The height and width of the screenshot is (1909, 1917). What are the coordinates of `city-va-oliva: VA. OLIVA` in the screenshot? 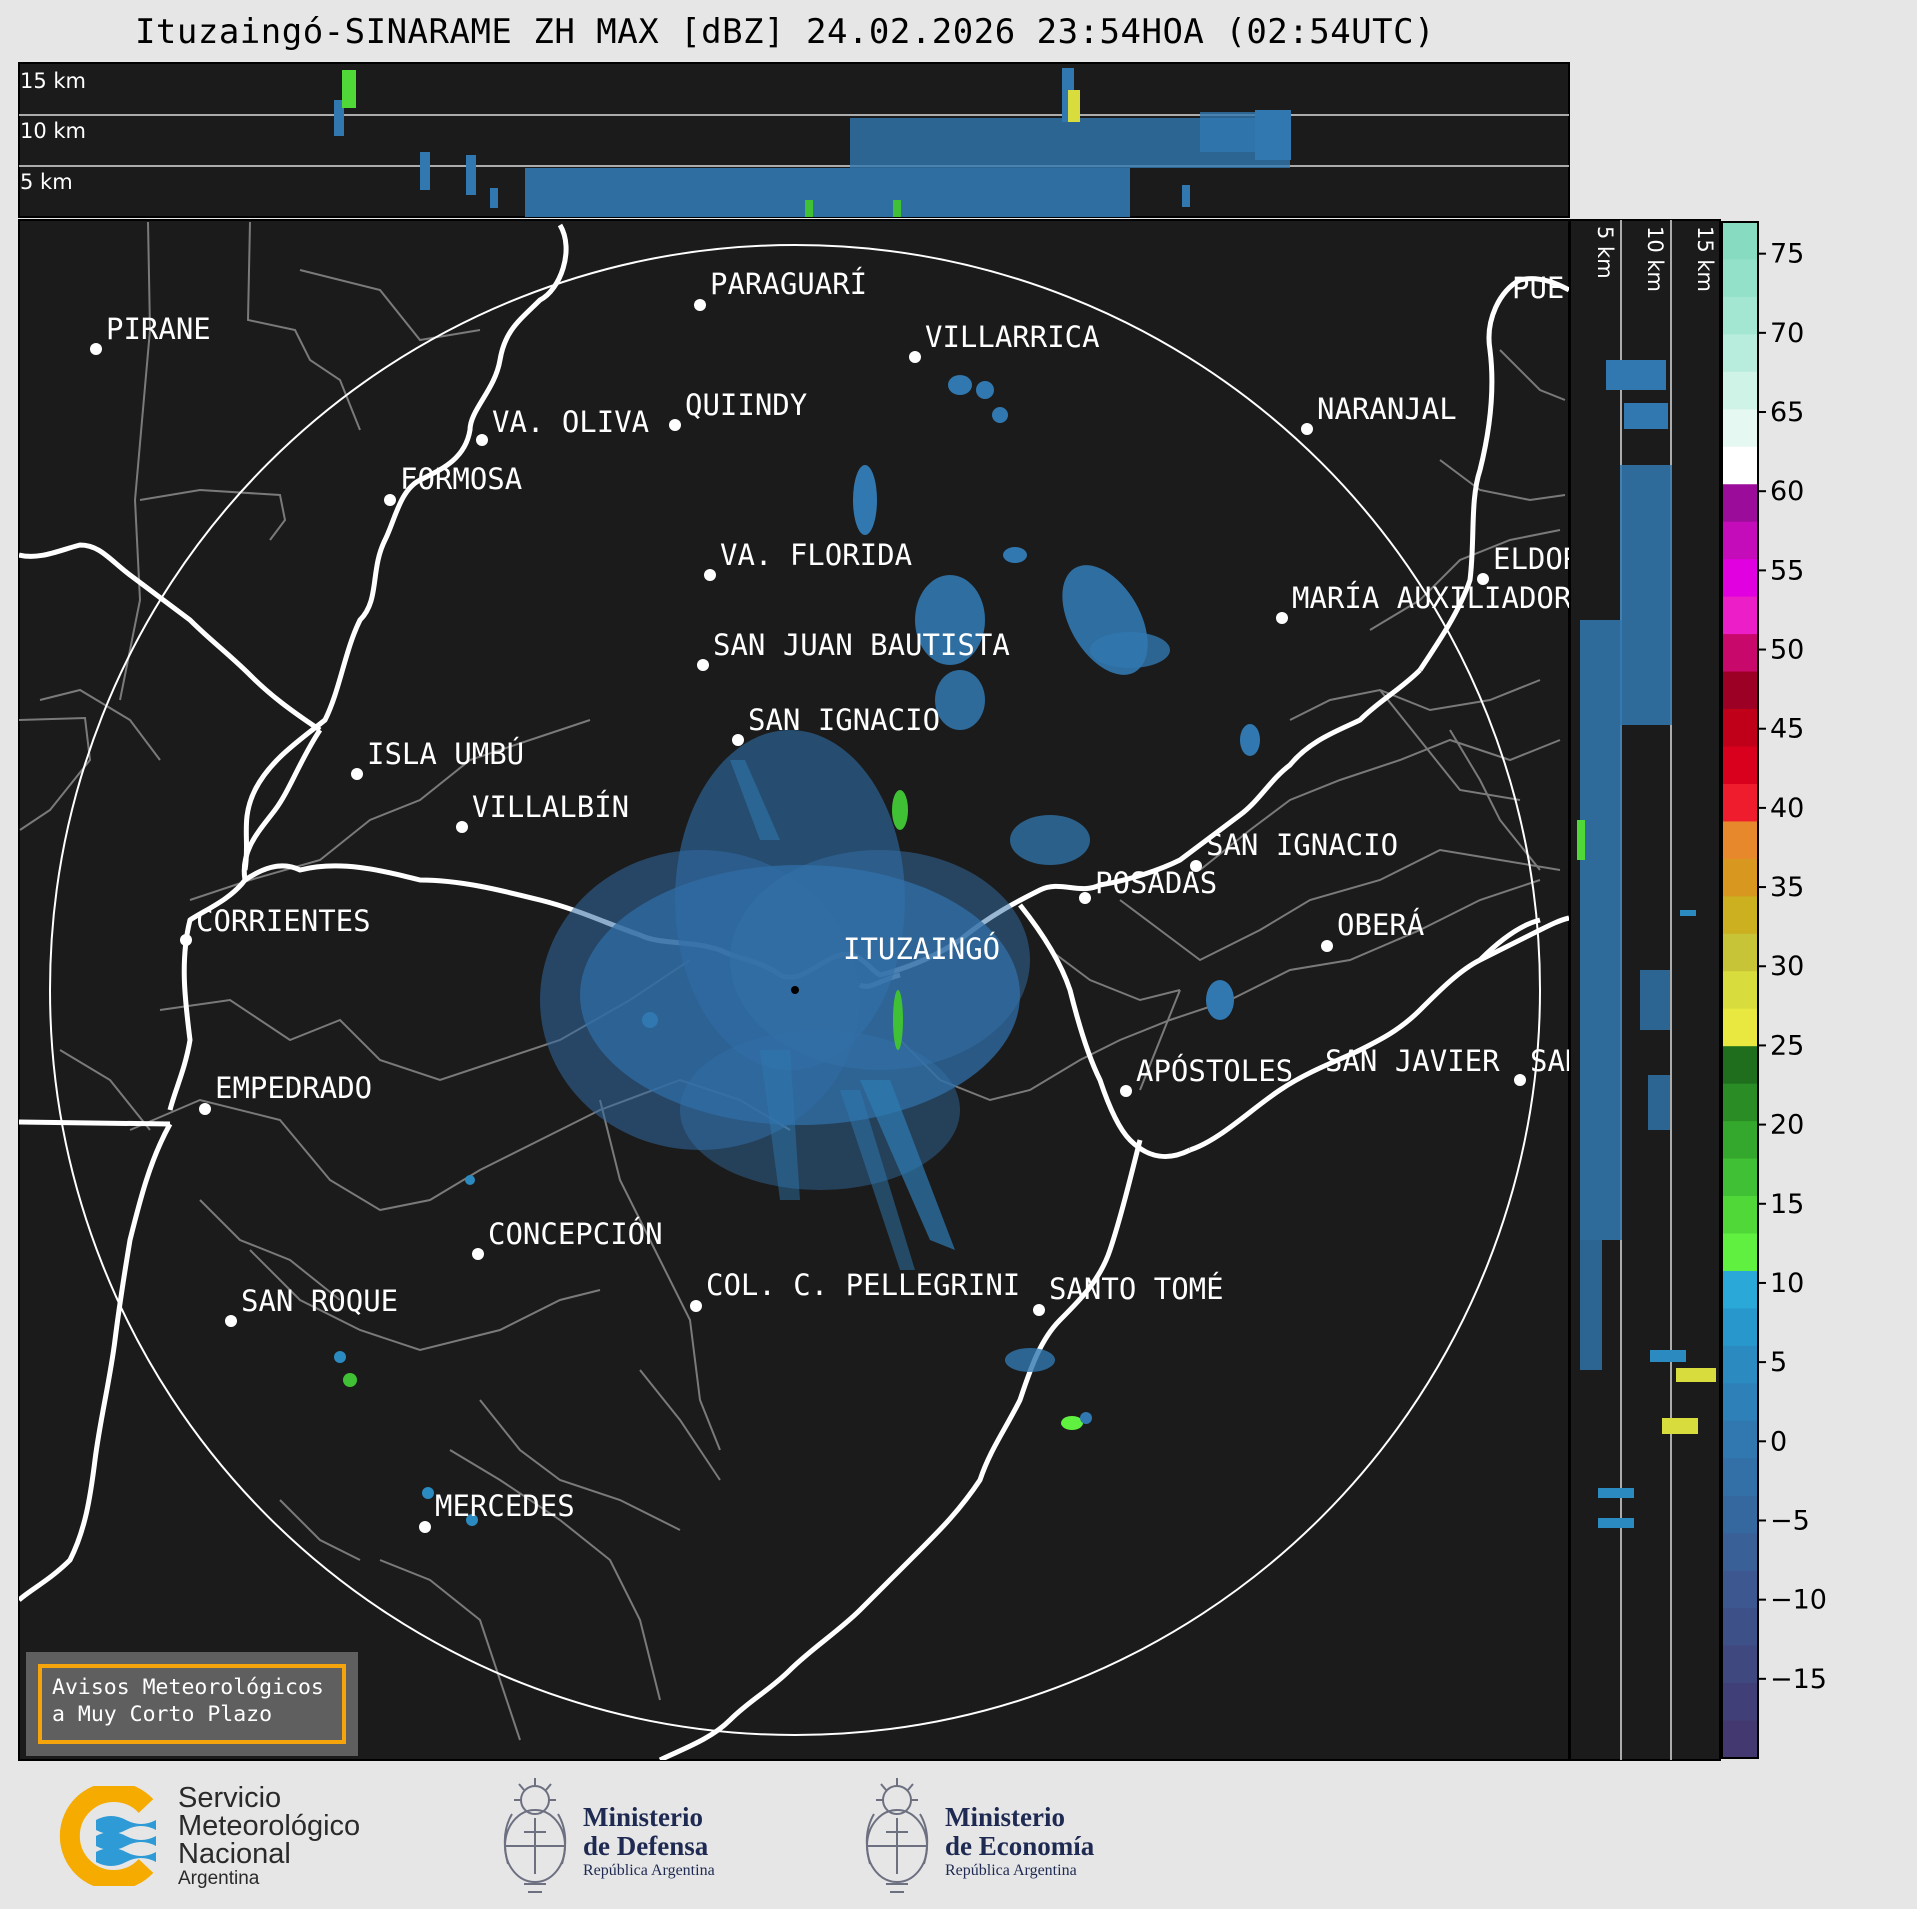 It's located at (562, 425).